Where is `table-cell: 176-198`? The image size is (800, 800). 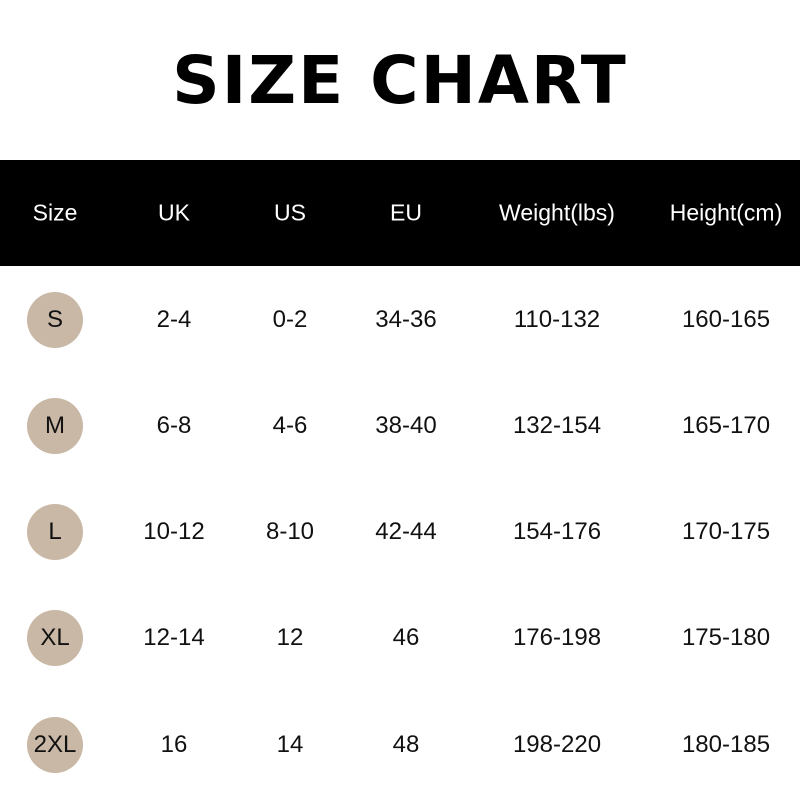
table-cell: 176-198 is located at coordinates (557, 637).